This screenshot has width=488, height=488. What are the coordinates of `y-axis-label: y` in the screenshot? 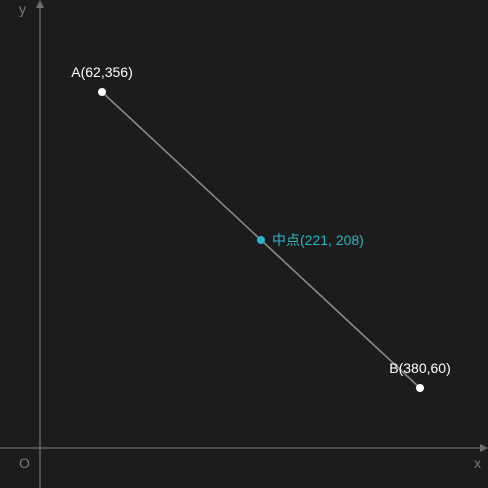 It's located at (22, 9).